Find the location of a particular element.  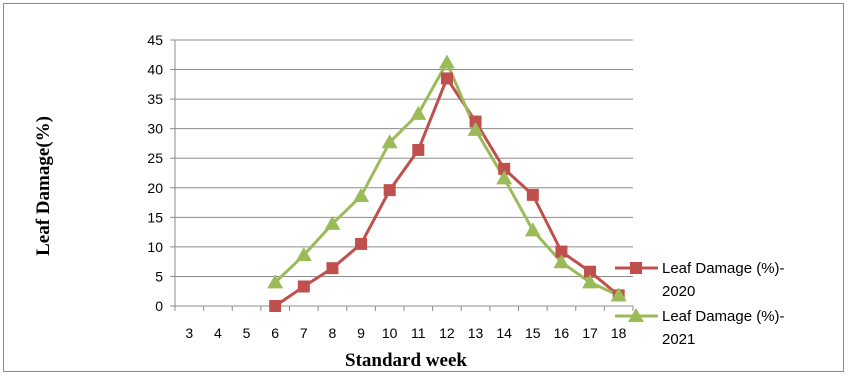

x-tick-label-3: 3 is located at coordinates (189, 333).